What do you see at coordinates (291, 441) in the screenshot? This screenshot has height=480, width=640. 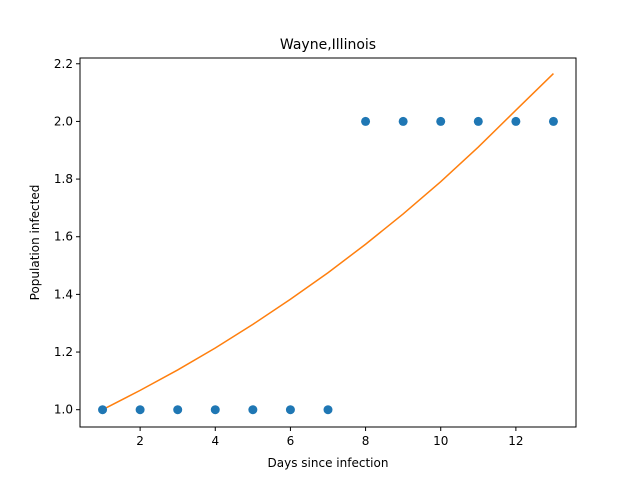 I see `x-tick-label: 6` at bounding box center [291, 441].